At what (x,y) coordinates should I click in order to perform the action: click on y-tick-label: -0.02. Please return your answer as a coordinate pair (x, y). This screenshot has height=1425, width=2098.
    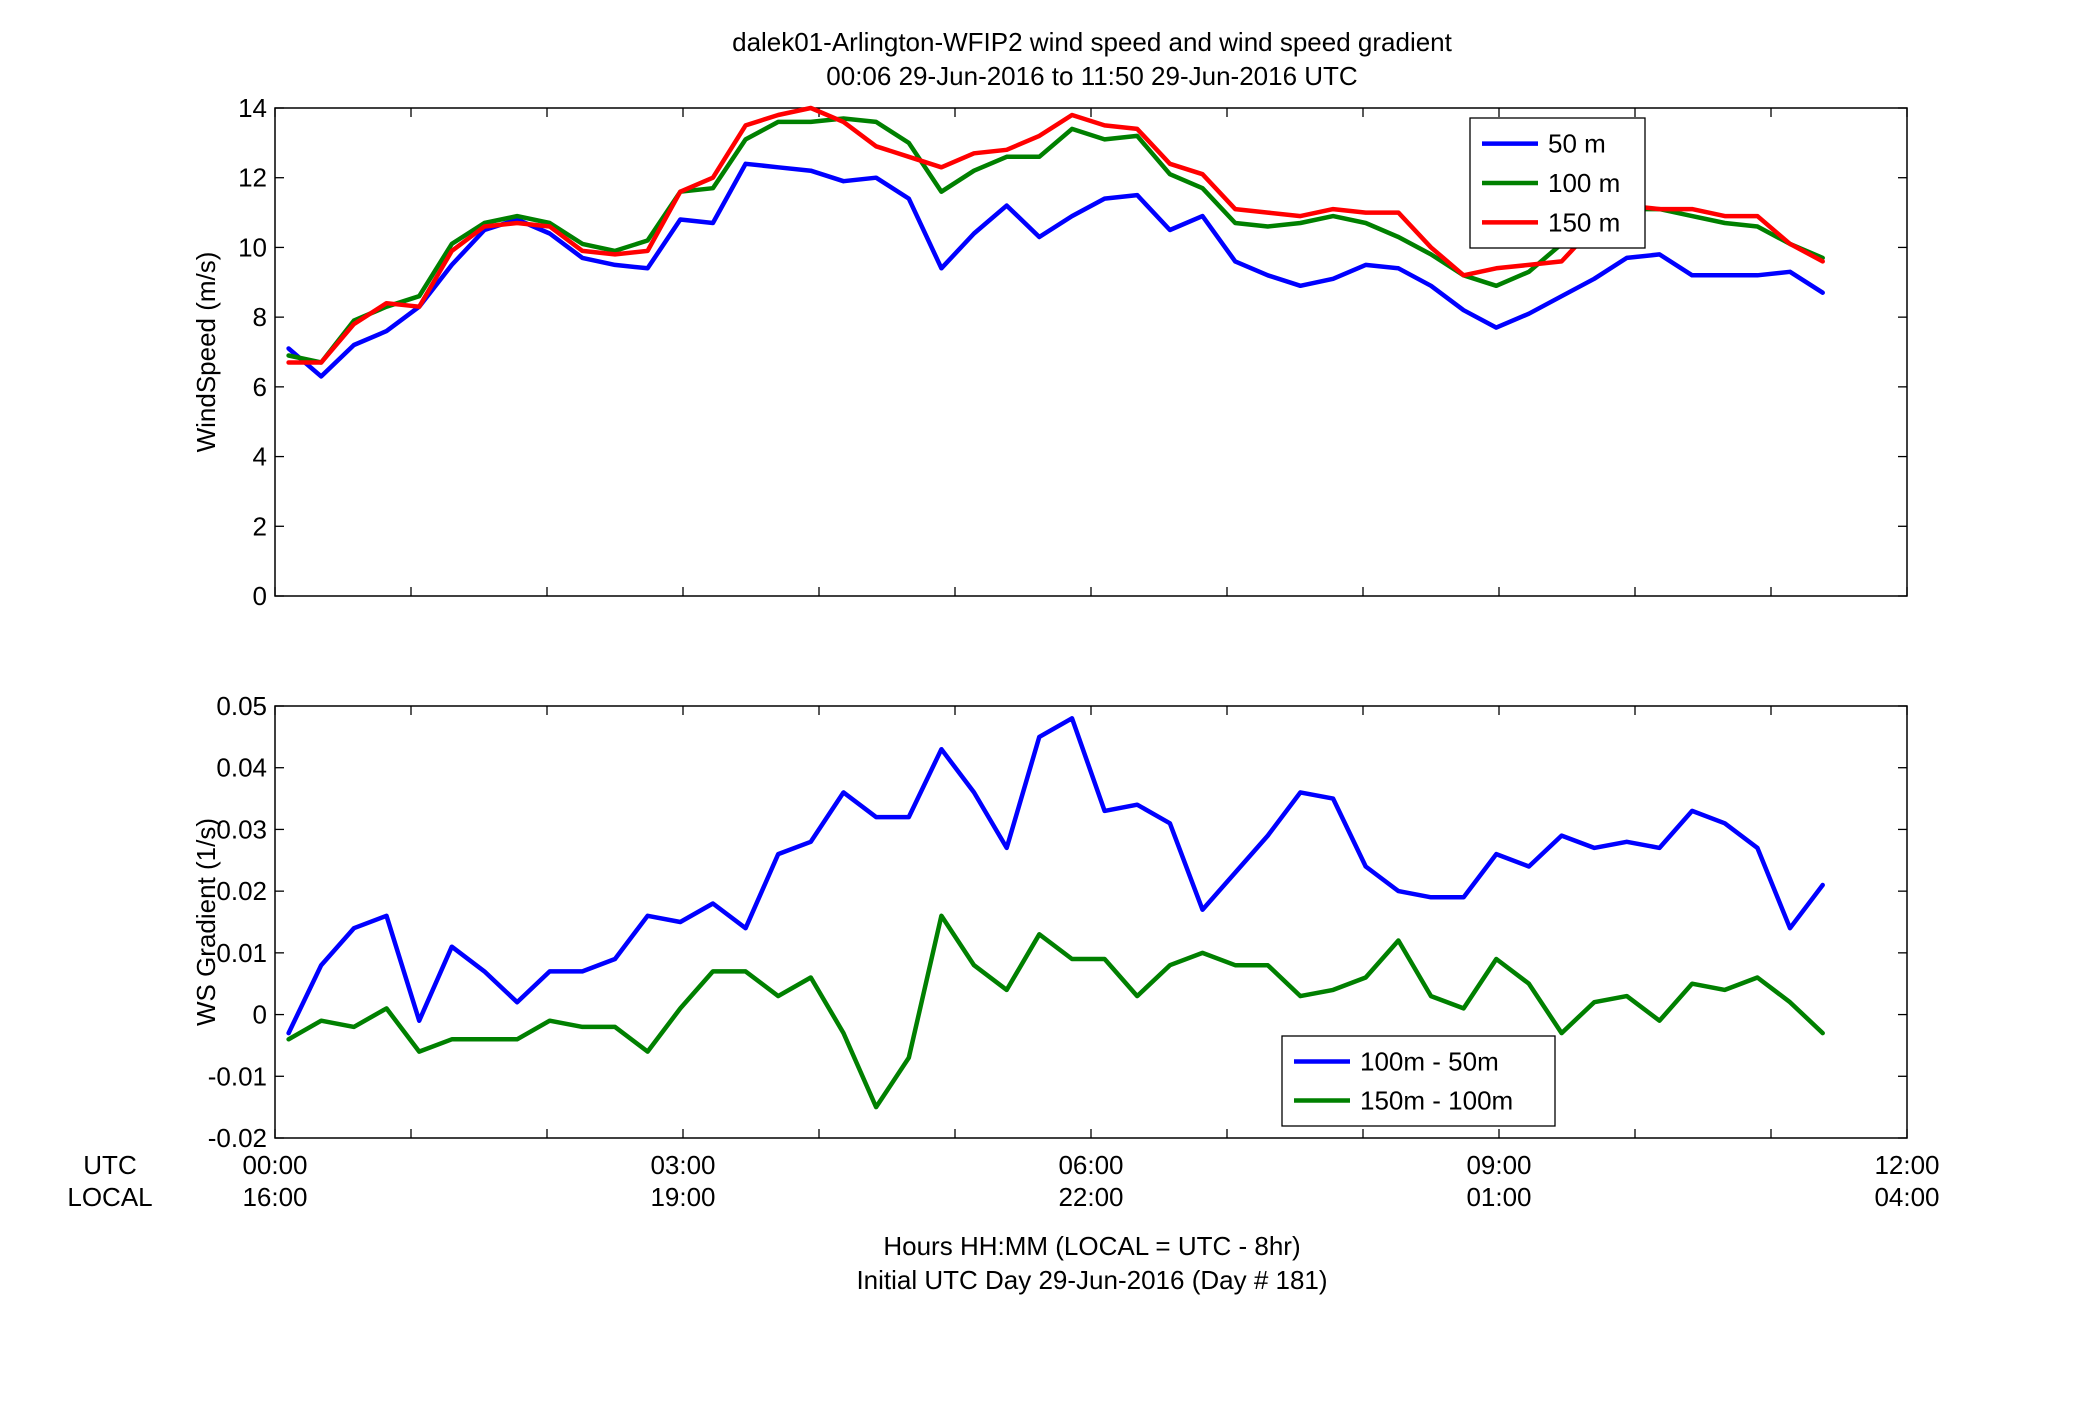
    Looking at the image, I should click on (237, 1138).